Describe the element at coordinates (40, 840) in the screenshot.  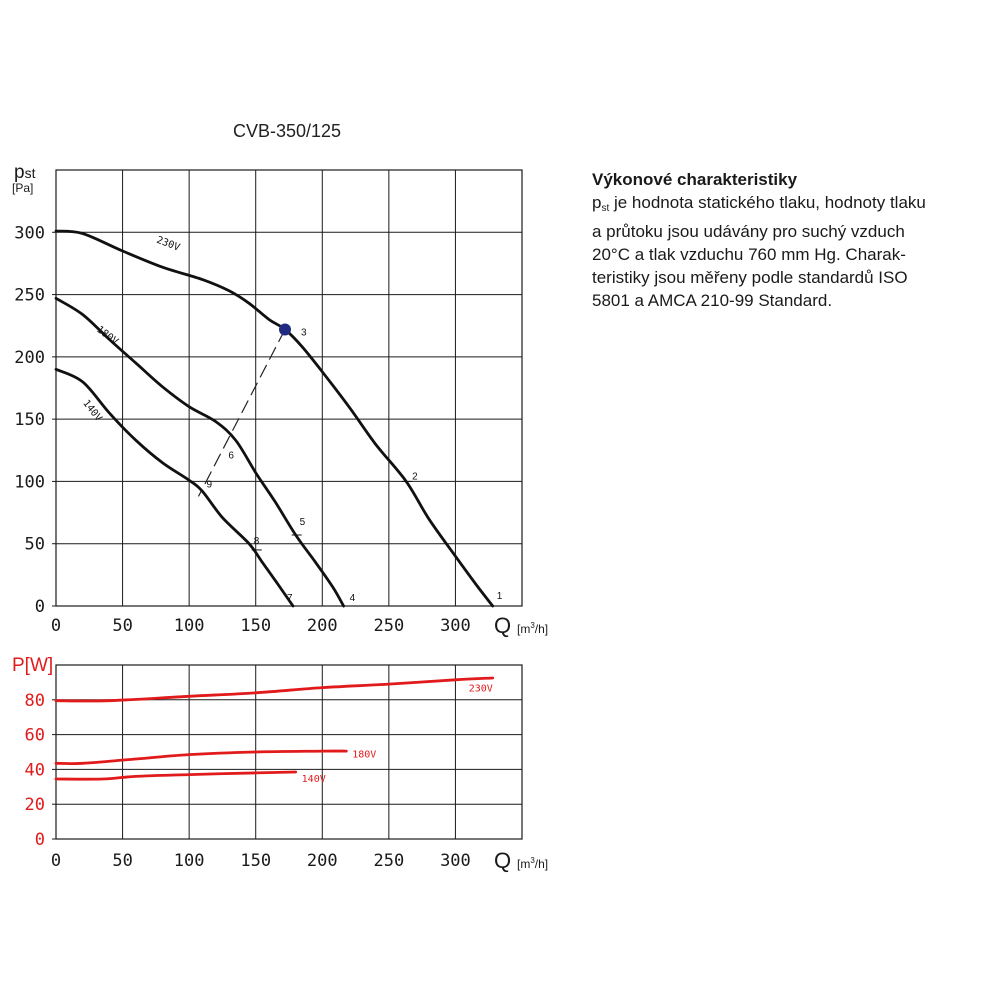
I see `bottom-y-tick-label: 0` at that location.